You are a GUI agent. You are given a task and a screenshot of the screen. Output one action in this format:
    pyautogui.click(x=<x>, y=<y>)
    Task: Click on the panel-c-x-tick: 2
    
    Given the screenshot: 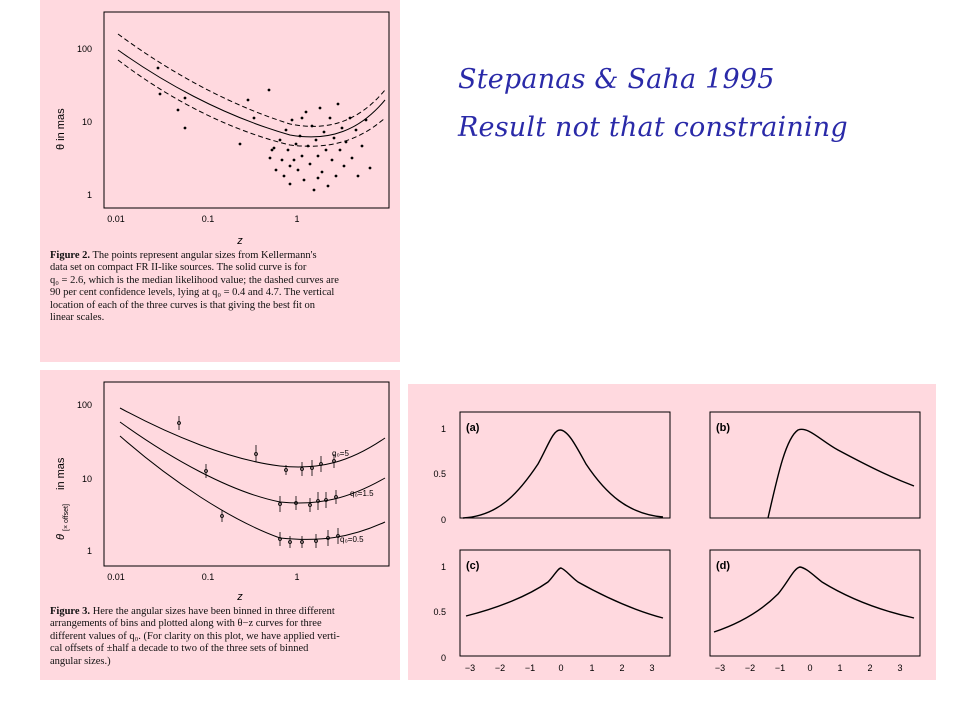 What is the action you would take?
    pyautogui.click(x=621, y=668)
    